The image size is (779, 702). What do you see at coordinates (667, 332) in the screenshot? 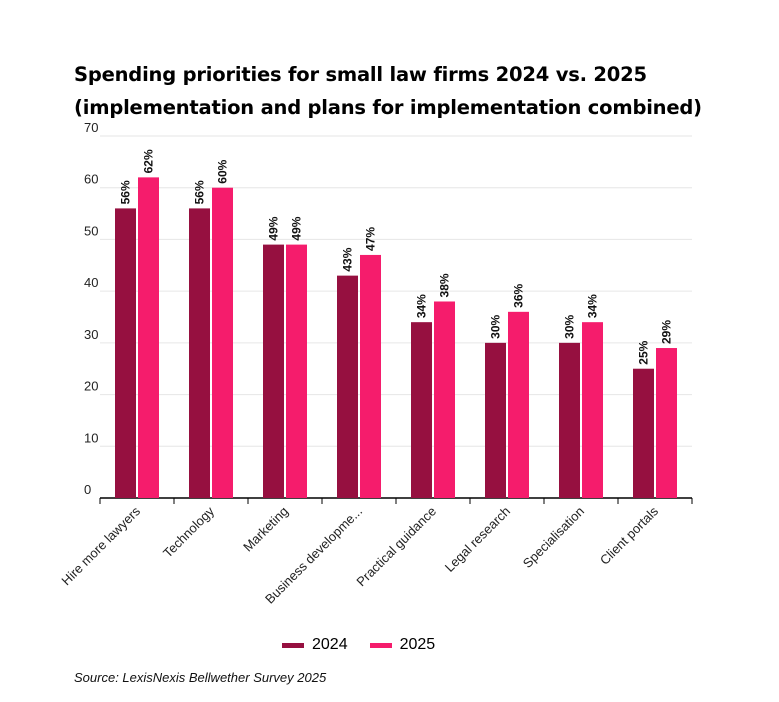
I see `data-label-2025: 29%` at bounding box center [667, 332].